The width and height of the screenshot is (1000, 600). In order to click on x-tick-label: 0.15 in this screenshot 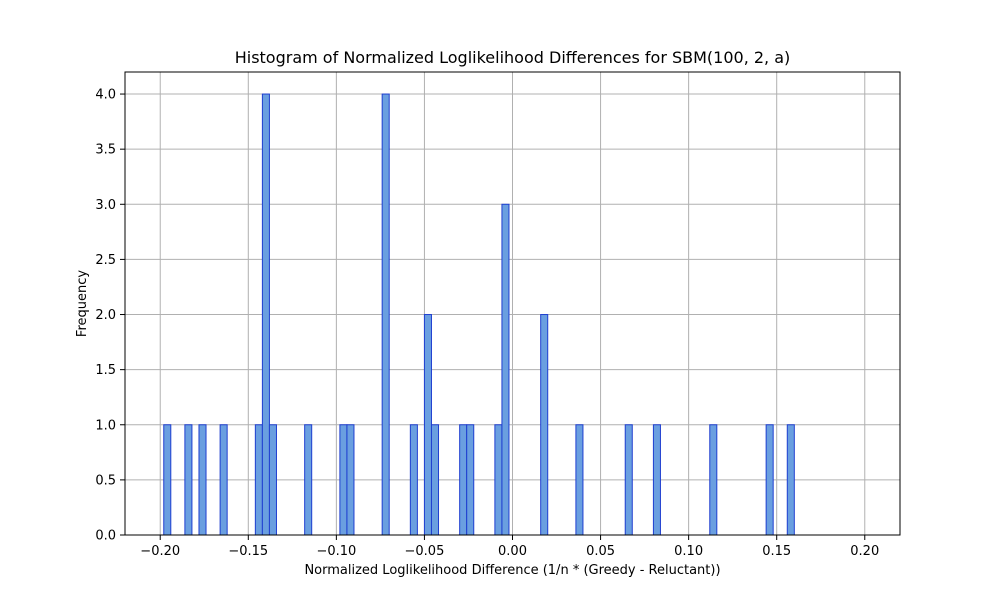, I will do `click(776, 551)`.